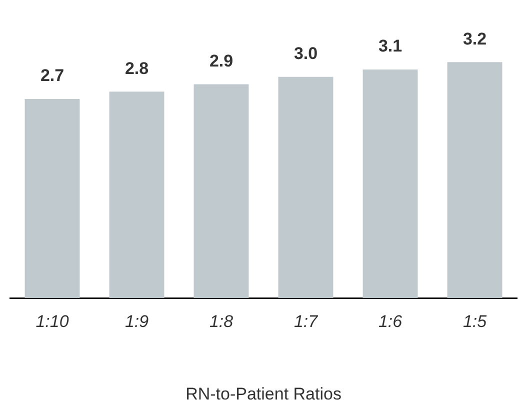 The width and height of the screenshot is (519, 419). Describe the element at coordinates (53, 322) in the screenshot. I see `x-tick-label: 1:10` at that location.